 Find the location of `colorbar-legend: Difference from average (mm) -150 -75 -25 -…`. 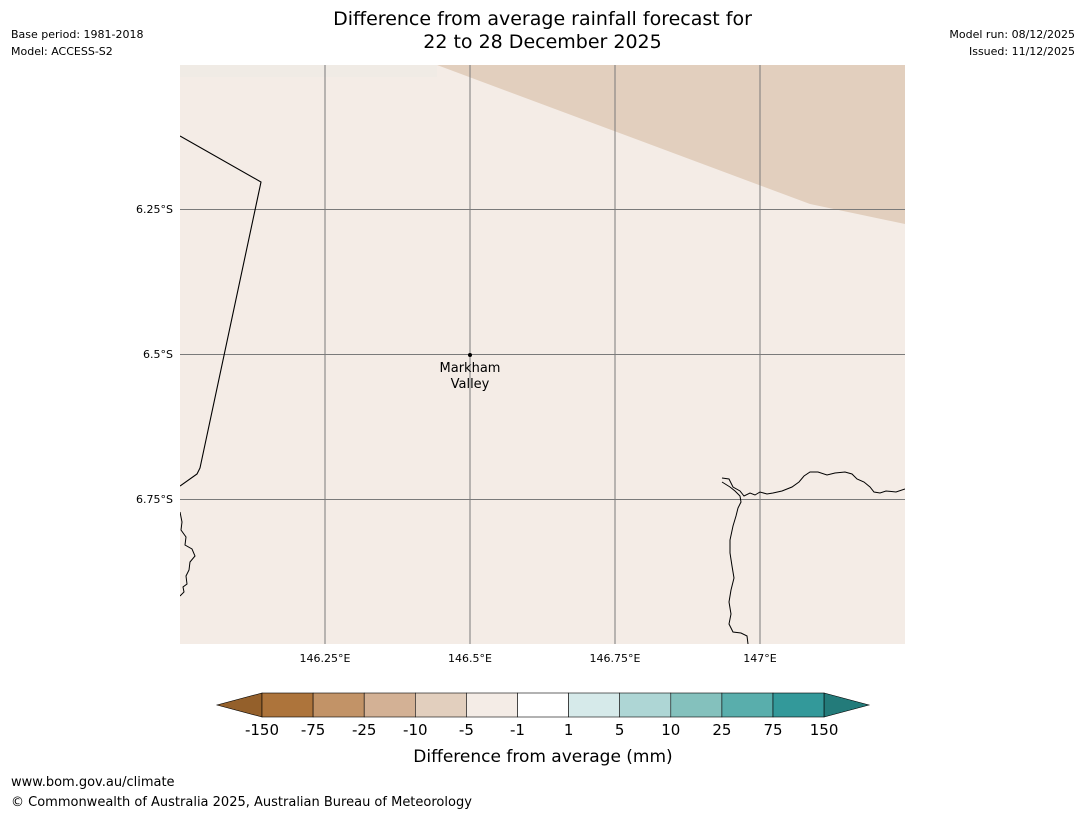

colorbar-legend: Difference from average (mm) -150 -75 -25 -… is located at coordinates (543, 729).